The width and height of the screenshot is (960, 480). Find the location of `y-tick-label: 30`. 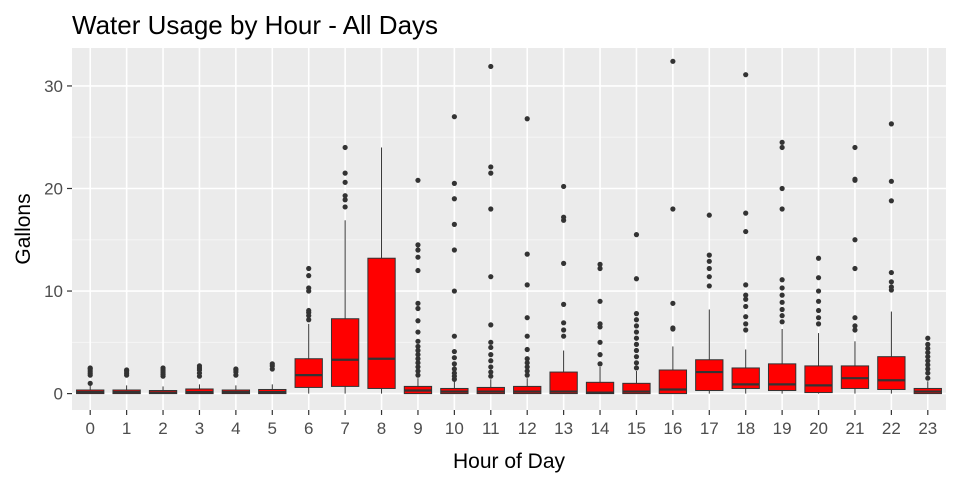

y-tick-label: 30 is located at coordinates (53, 86).